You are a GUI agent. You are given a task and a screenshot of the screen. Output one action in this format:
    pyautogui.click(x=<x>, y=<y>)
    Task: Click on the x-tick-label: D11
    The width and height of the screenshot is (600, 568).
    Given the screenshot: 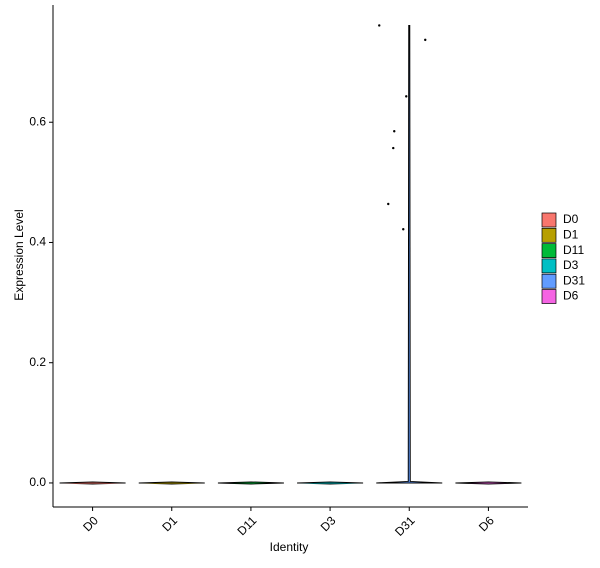 What is the action you would take?
    pyautogui.click(x=246, y=525)
    